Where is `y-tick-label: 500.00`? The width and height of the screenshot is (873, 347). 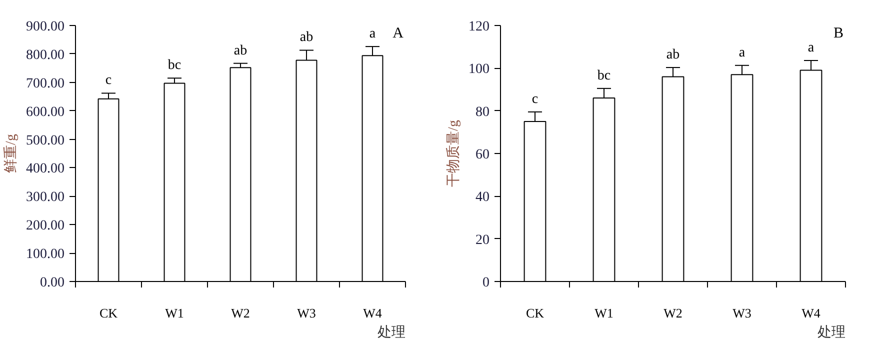 y-tick-label: 500.00 is located at coordinates (45, 140).